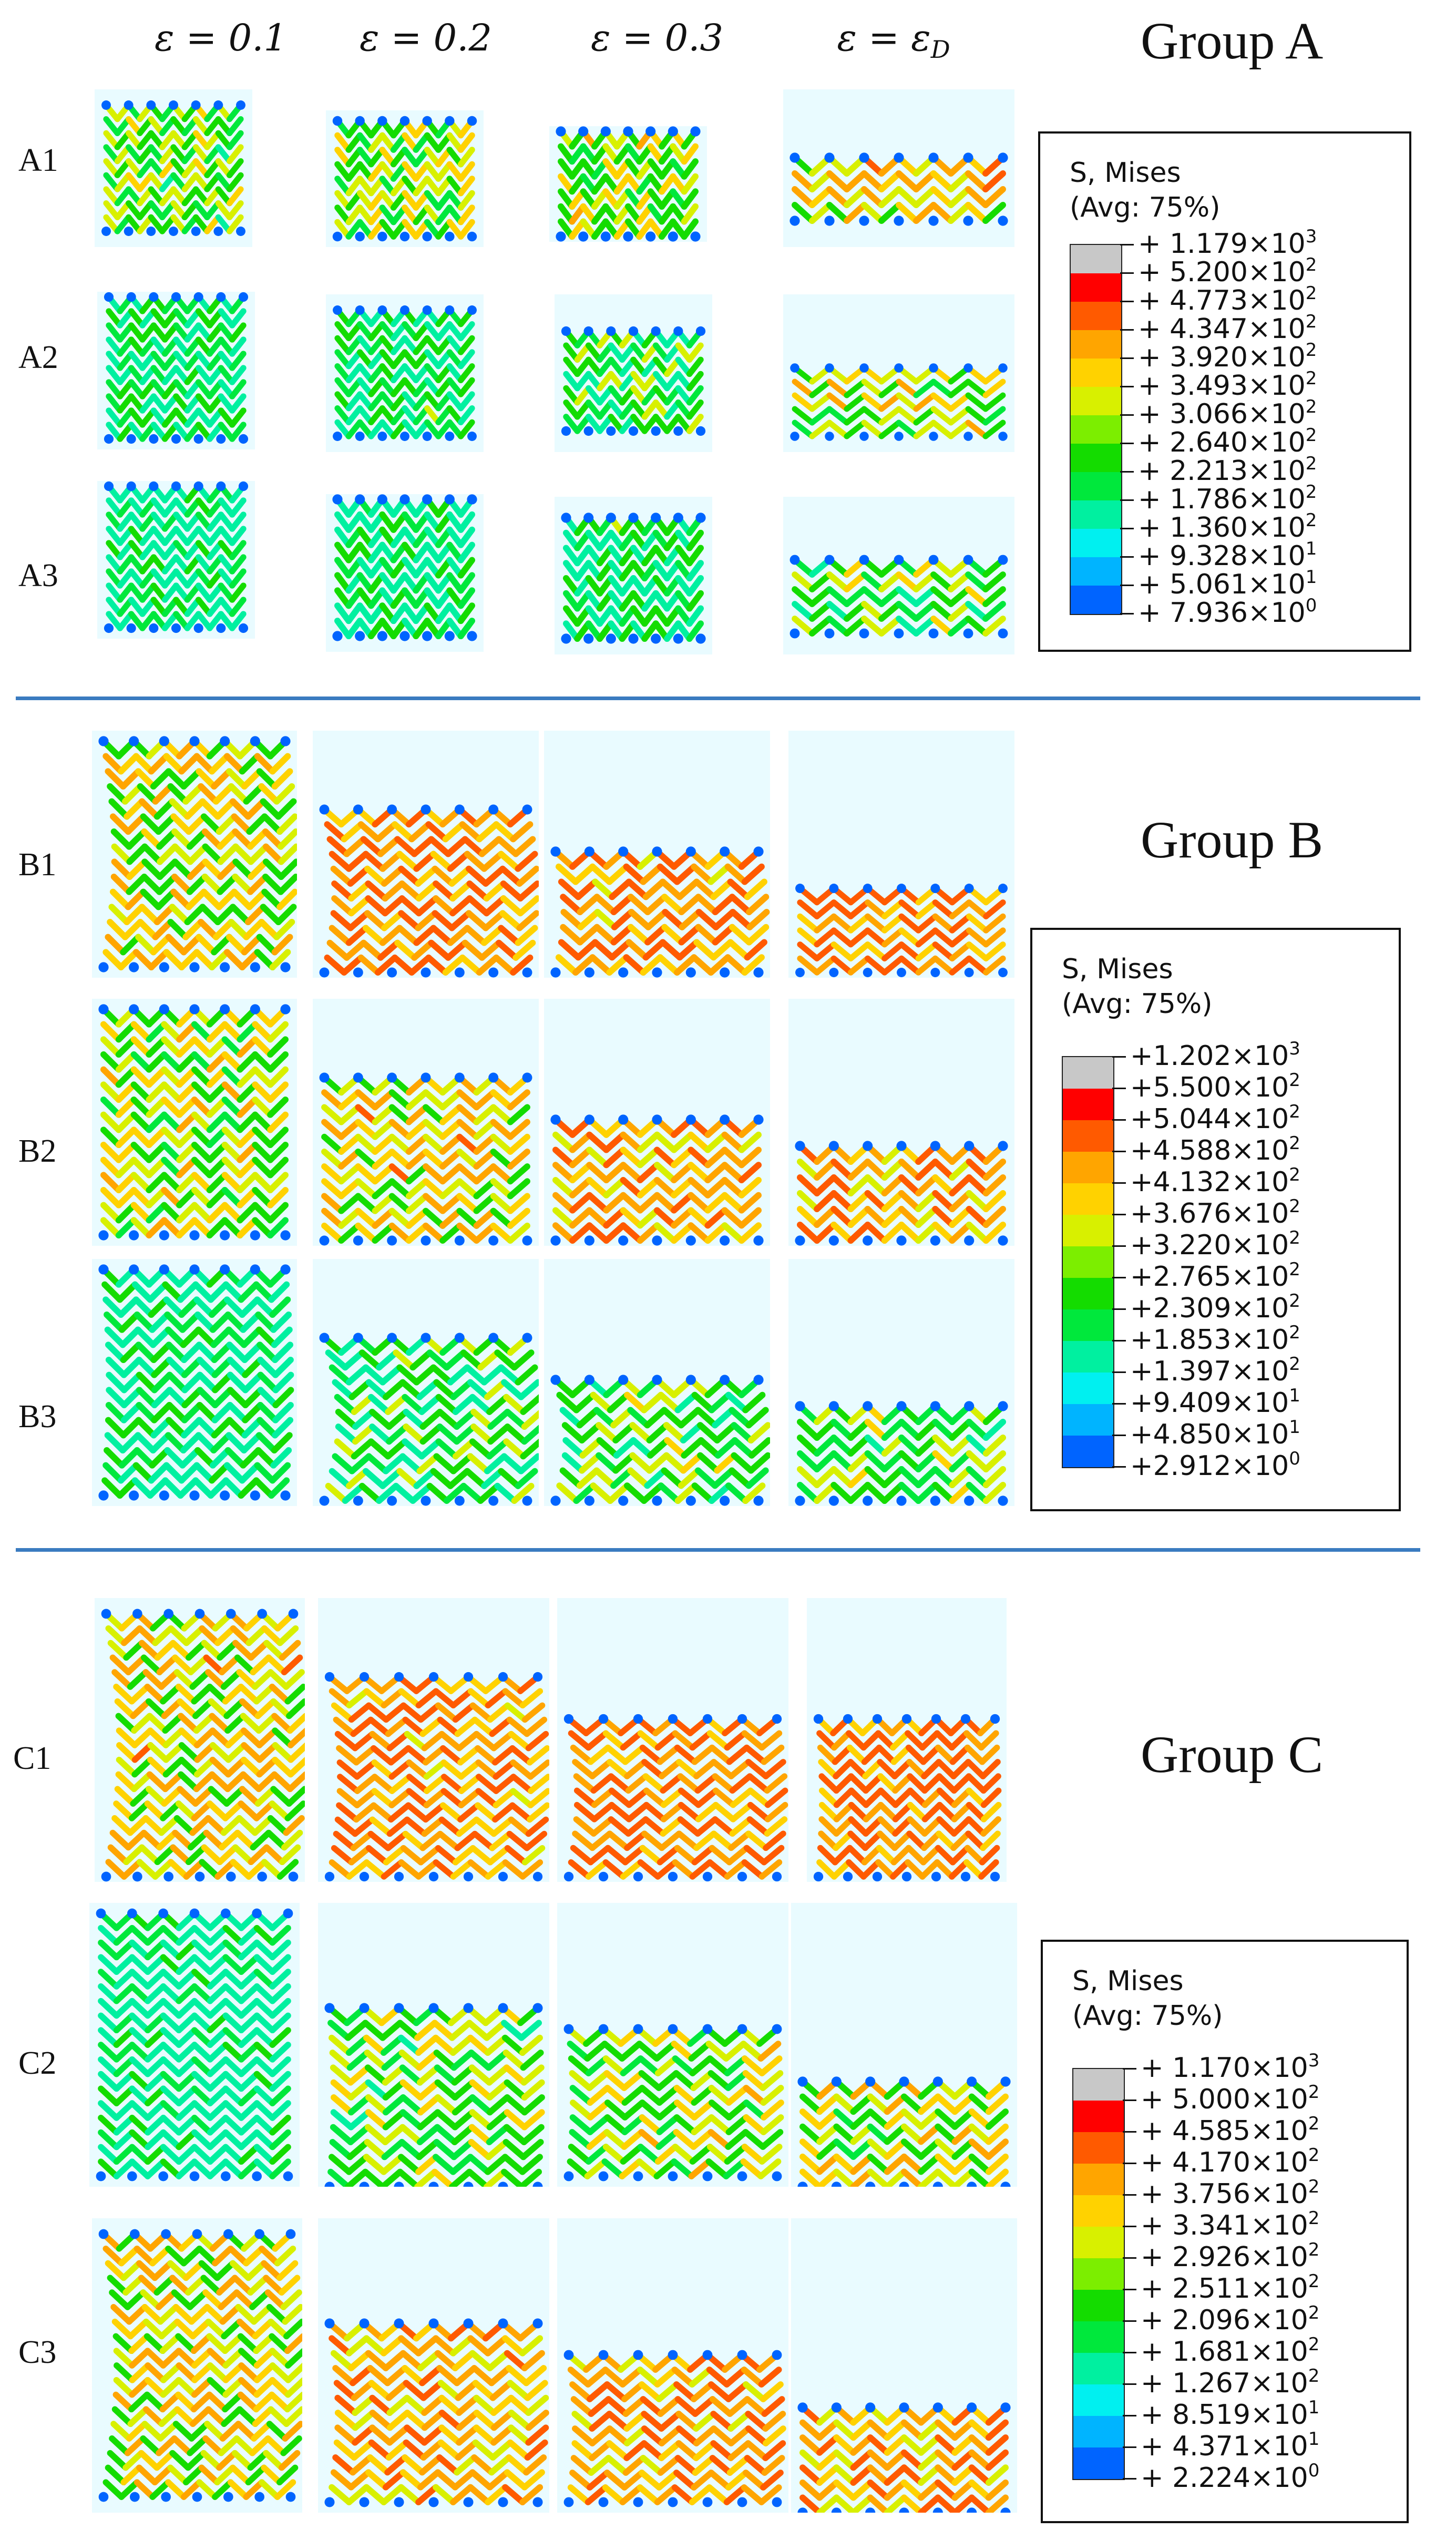 The height and width of the screenshot is (2540, 1456). Describe the element at coordinates (1096, 316) in the screenshot. I see `legend-swatch` at that location.